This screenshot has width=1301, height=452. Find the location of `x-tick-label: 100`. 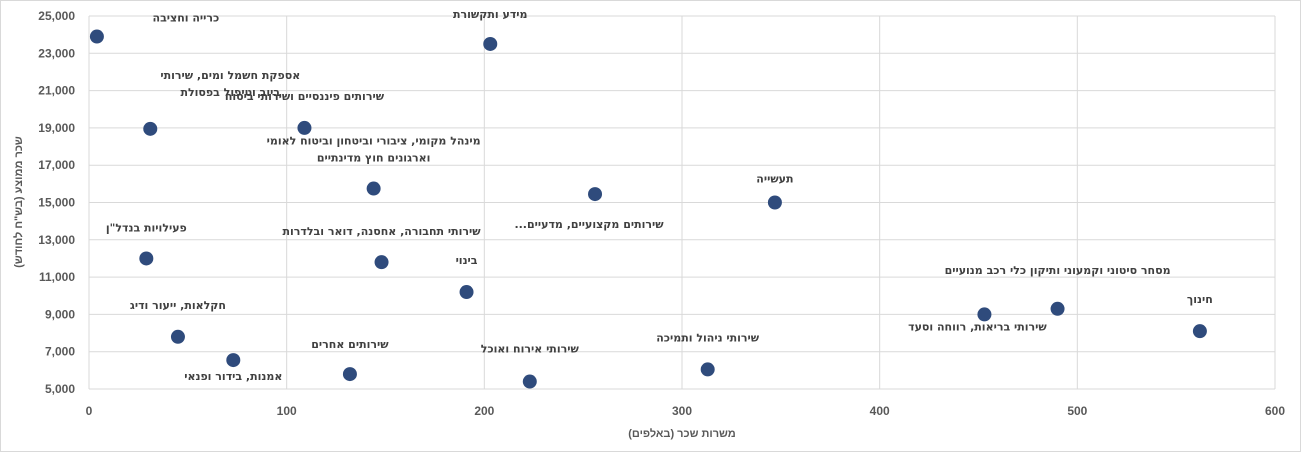

x-tick-label: 100 is located at coordinates (287, 411).